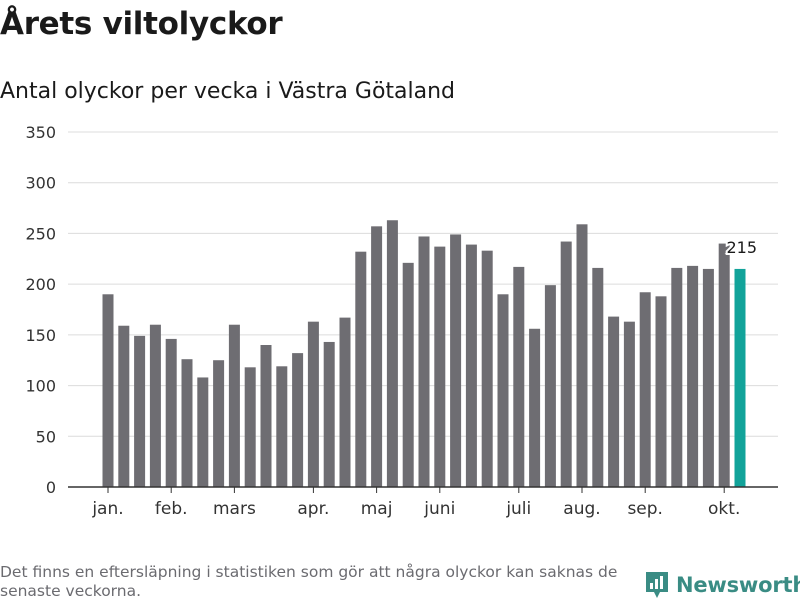 Image resolution: width=800 pixels, height=601 pixels. What do you see at coordinates (141, 24) in the screenshot?
I see `chart-title: Årets viltolyckor` at bounding box center [141, 24].